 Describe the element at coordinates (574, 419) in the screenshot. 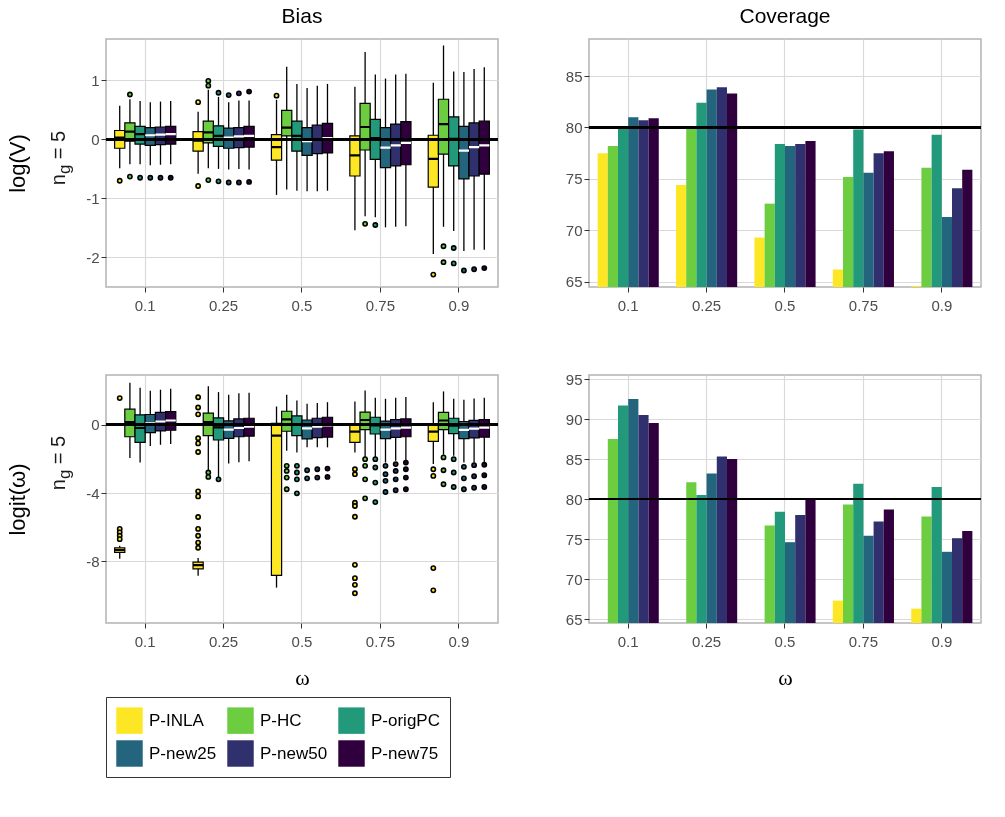

I see `y-tick-label: 90` at that location.